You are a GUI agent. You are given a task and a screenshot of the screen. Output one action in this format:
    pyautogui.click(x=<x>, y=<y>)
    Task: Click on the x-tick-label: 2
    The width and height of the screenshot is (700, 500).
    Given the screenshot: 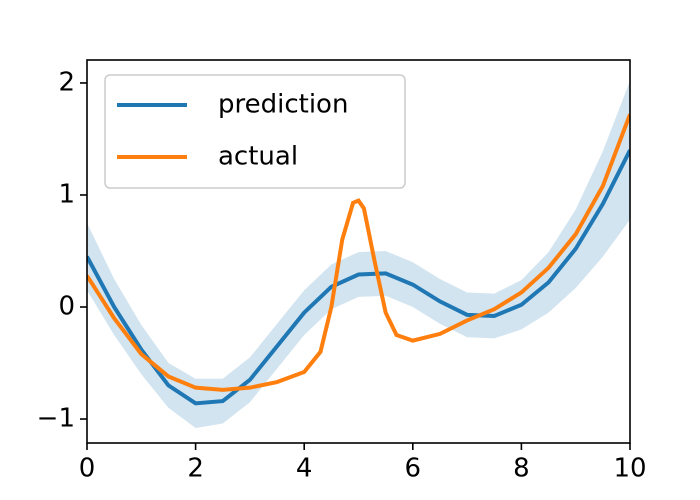 What is the action you would take?
    pyautogui.click(x=195, y=469)
    